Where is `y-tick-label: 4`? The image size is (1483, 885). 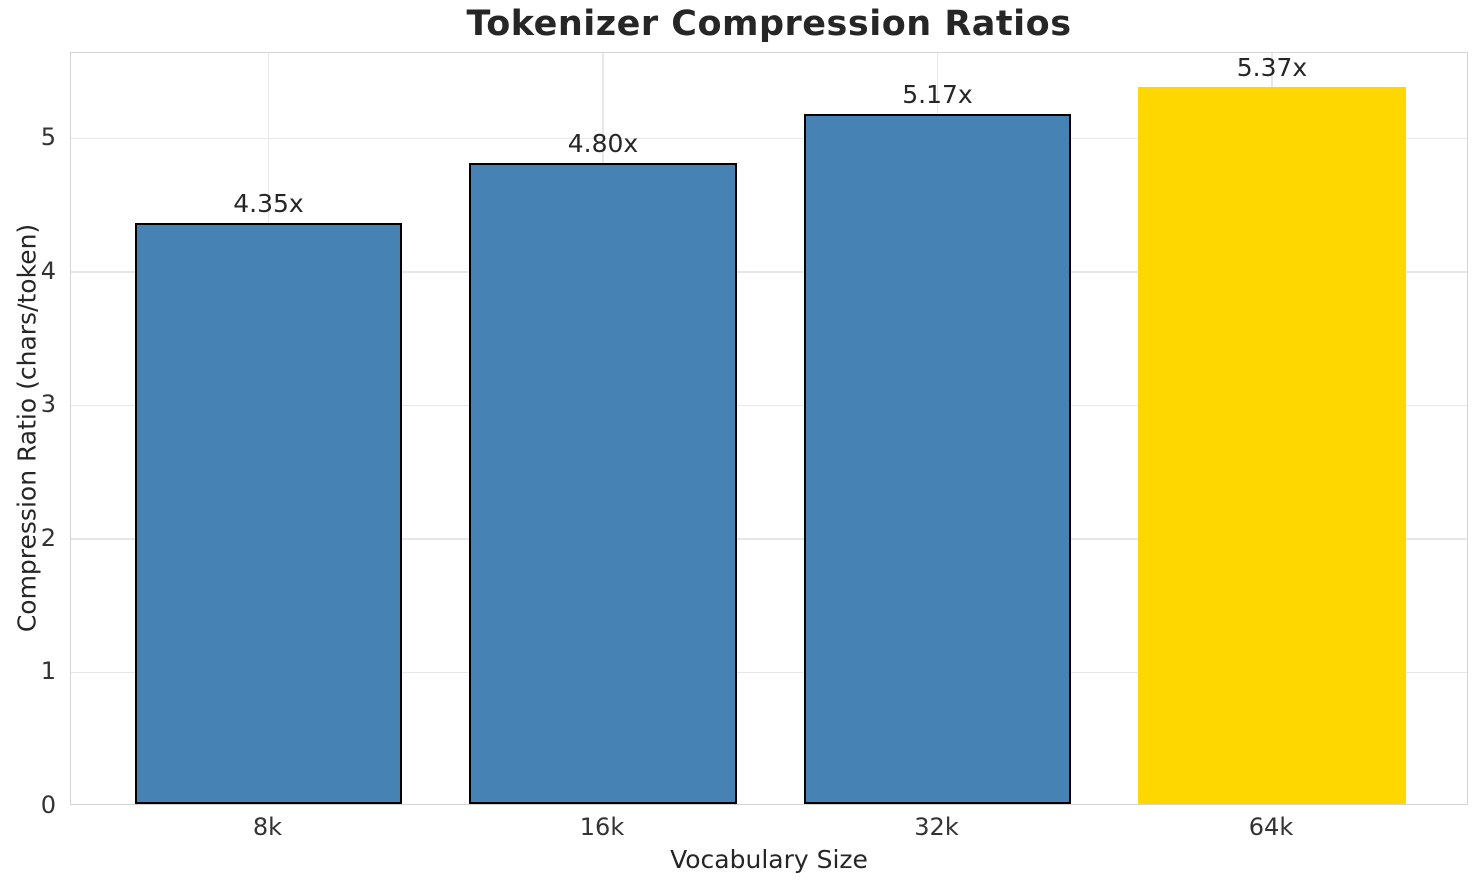 y-tick-label: 4 is located at coordinates (48, 270).